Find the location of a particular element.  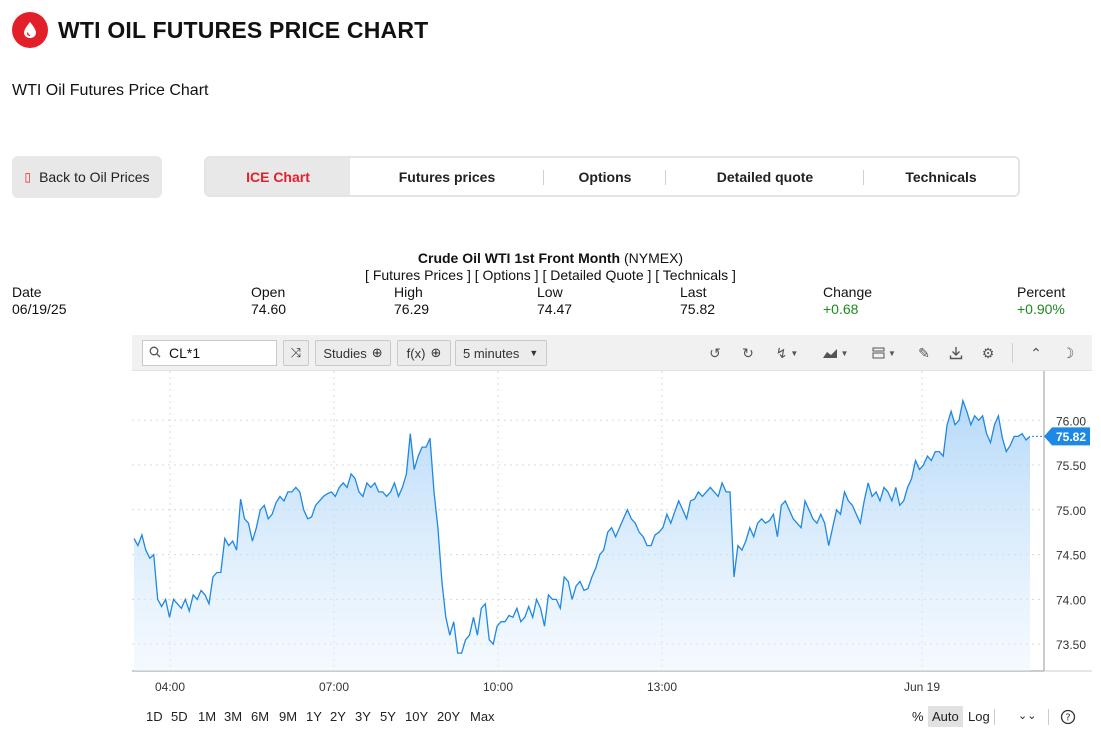

range-button-20y: 20Y is located at coordinates (449, 716).